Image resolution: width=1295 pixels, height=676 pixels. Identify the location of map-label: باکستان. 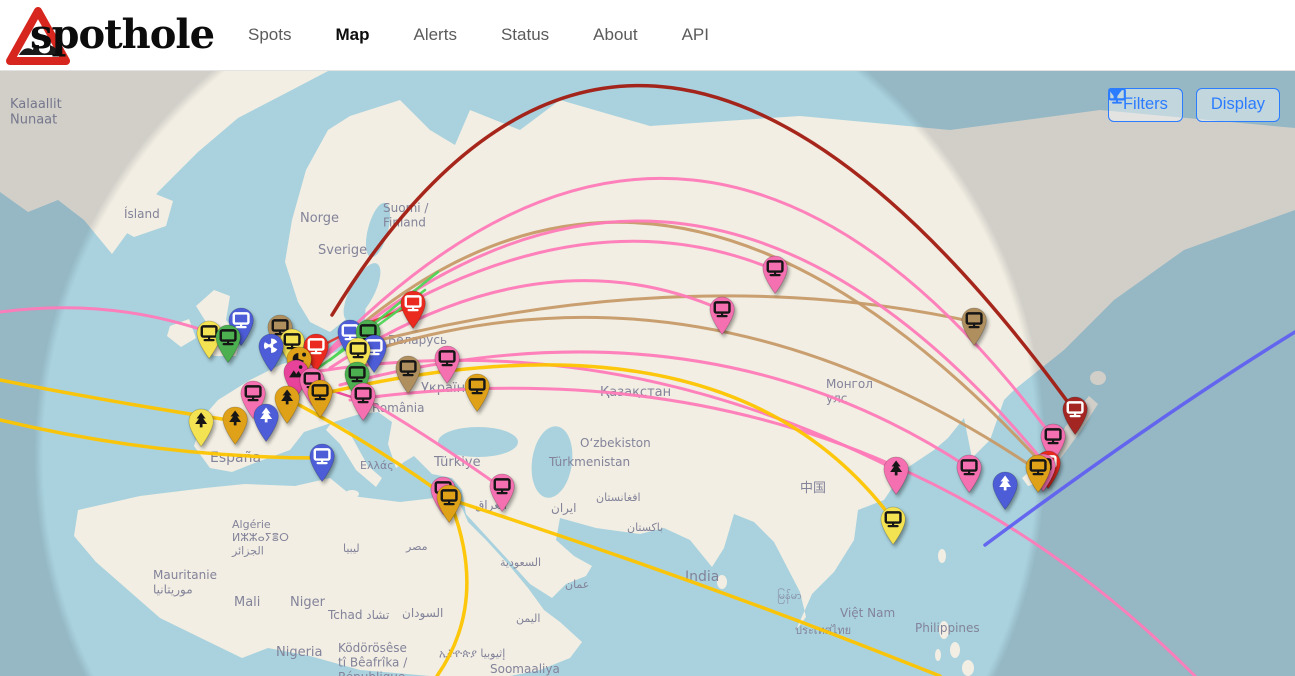
(645, 527).